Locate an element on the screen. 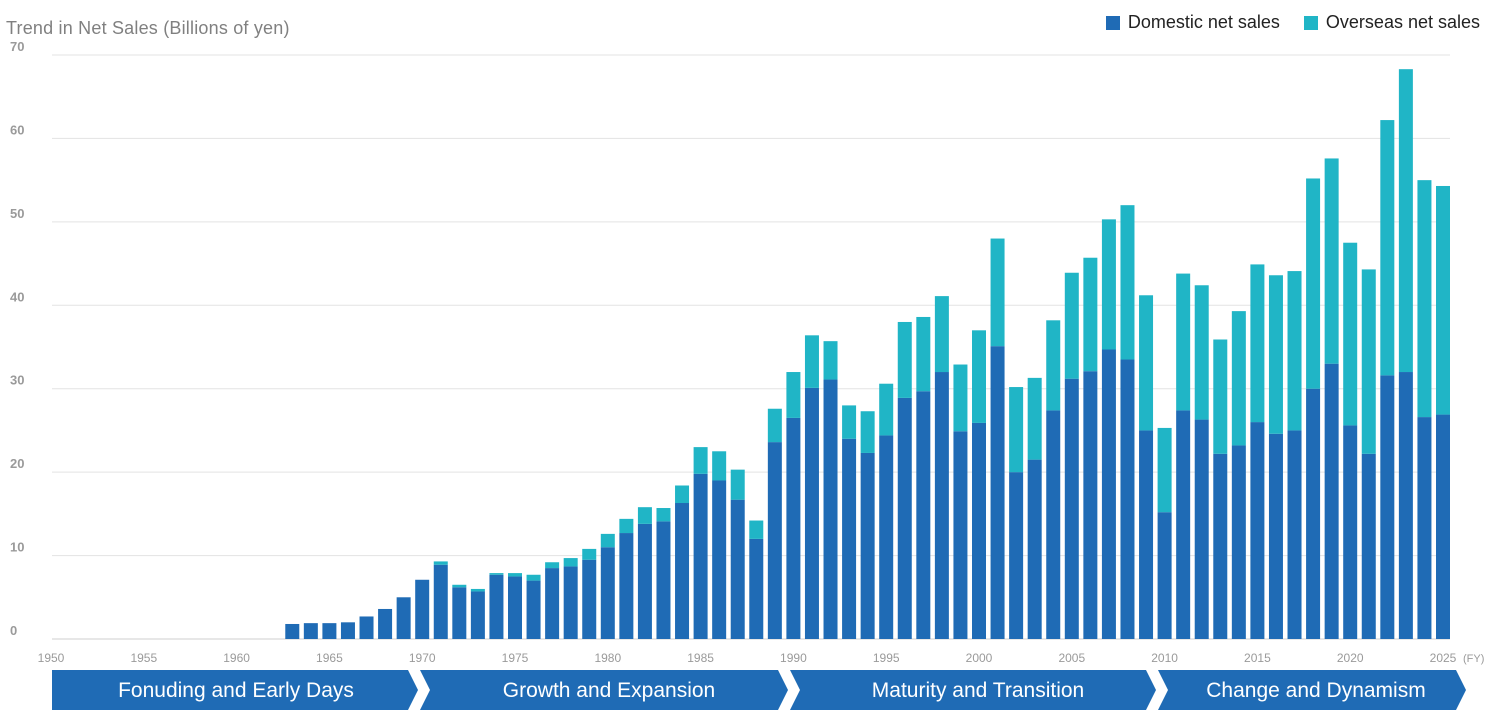 This screenshot has width=1500, height=712. y-tick-label: 60 is located at coordinates (17, 129).